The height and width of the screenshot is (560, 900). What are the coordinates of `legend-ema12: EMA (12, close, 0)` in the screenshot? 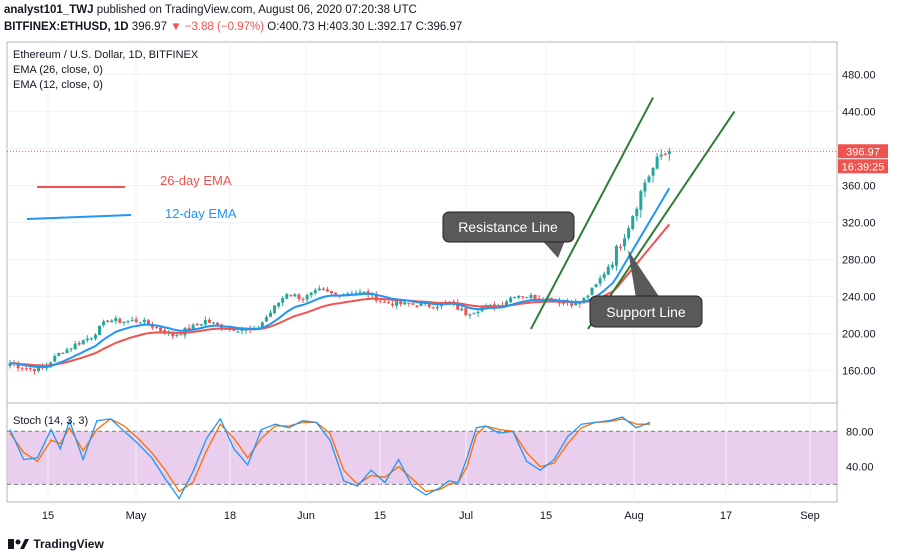 It's located at (58, 85).